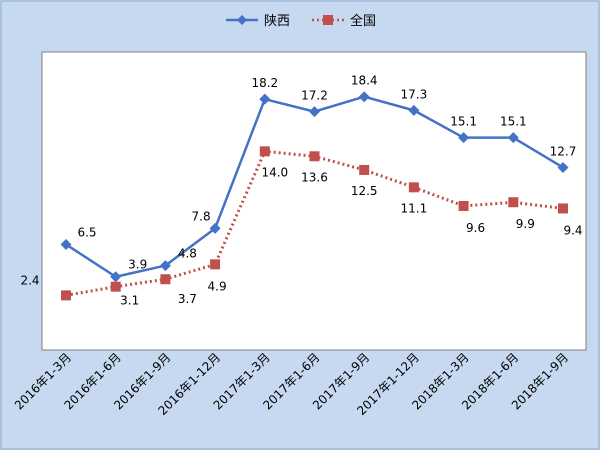 This screenshot has width=600, height=450. Describe the element at coordinates (314, 96) in the screenshot. I see `data-label-shaanxi: 17.2` at that location.